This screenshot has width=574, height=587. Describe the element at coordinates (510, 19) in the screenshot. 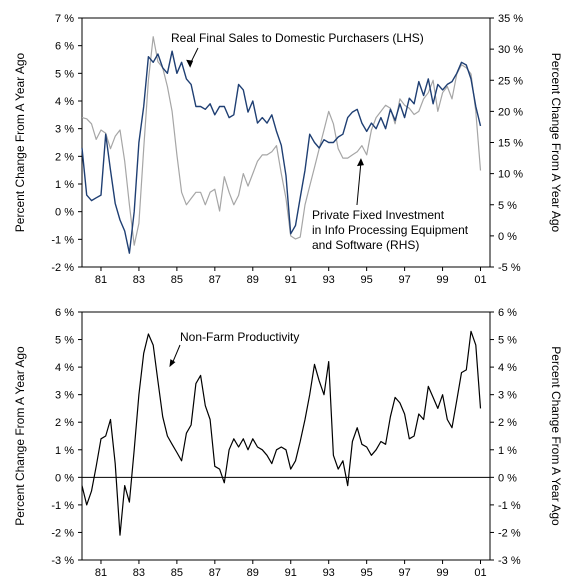

I see `top-right-tick-label: 35 %` at that location.